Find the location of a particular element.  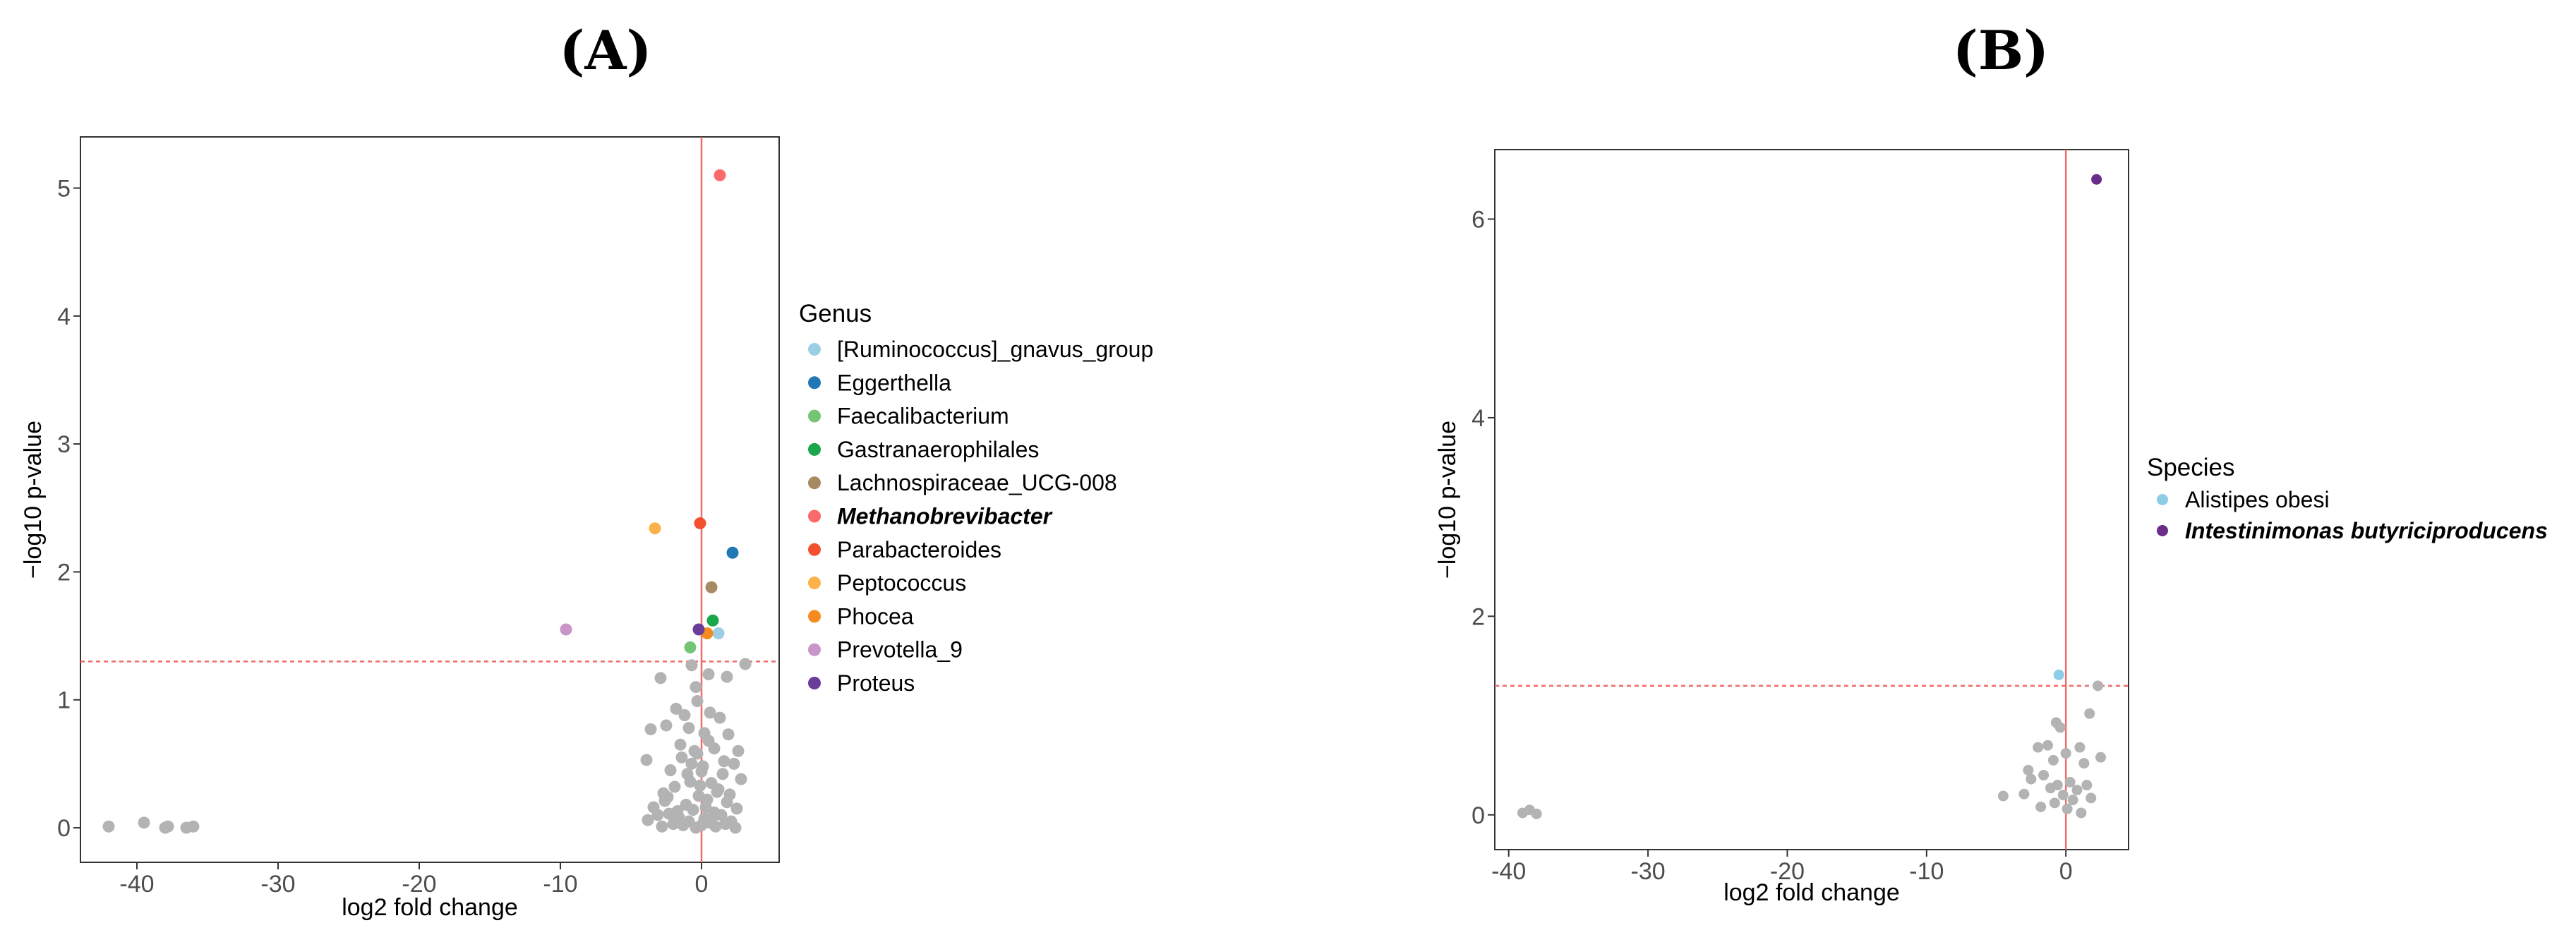

legend-label: Proteus is located at coordinates (876, 683).